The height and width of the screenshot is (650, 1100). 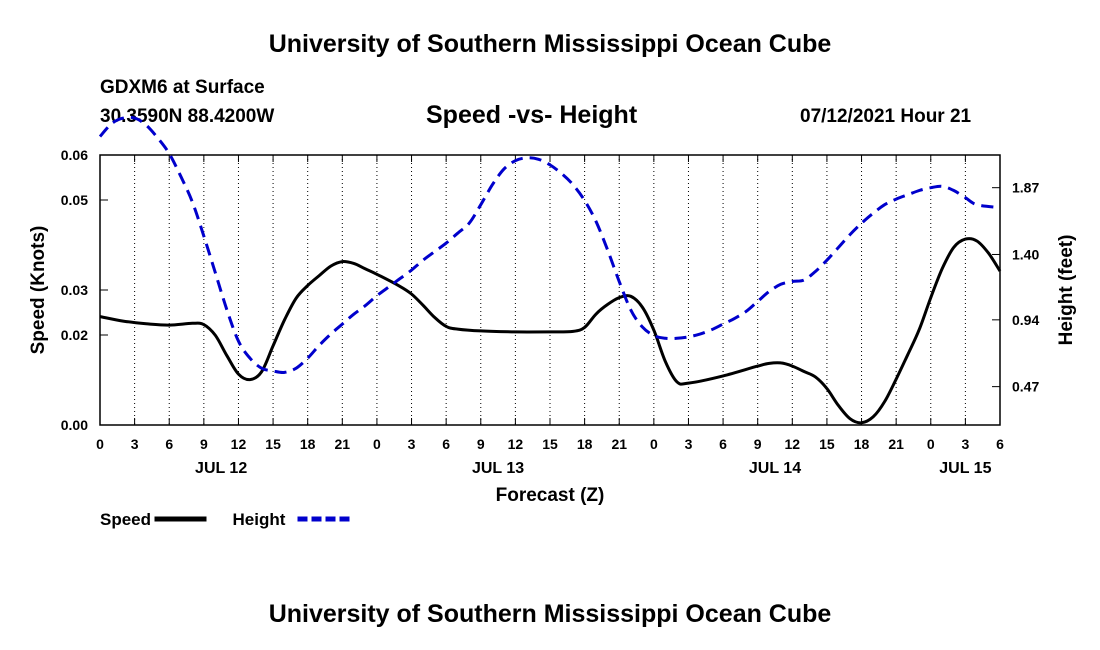 What do you see at coordinates (74, 155) in the screenshot?
I see `y-tick-label: 0.06` at bounding box center [74, 155].